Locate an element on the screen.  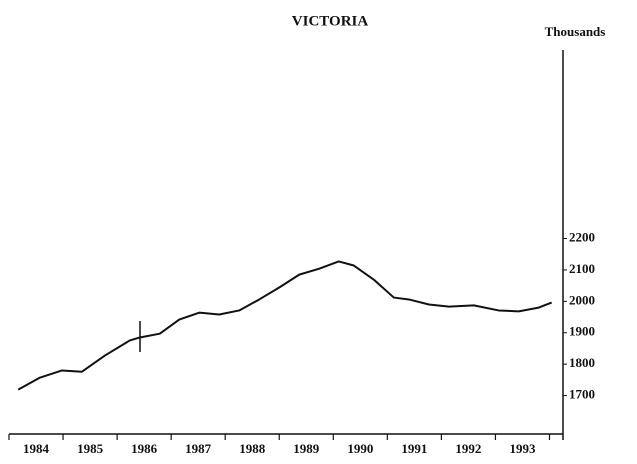
x-tick-label: 1991 is located at coordinates (414, 448).